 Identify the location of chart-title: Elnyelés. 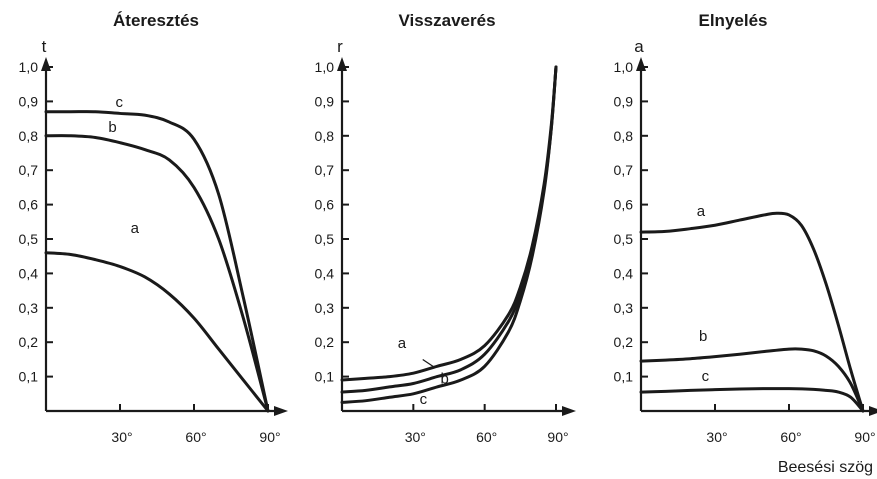
(733, 20).